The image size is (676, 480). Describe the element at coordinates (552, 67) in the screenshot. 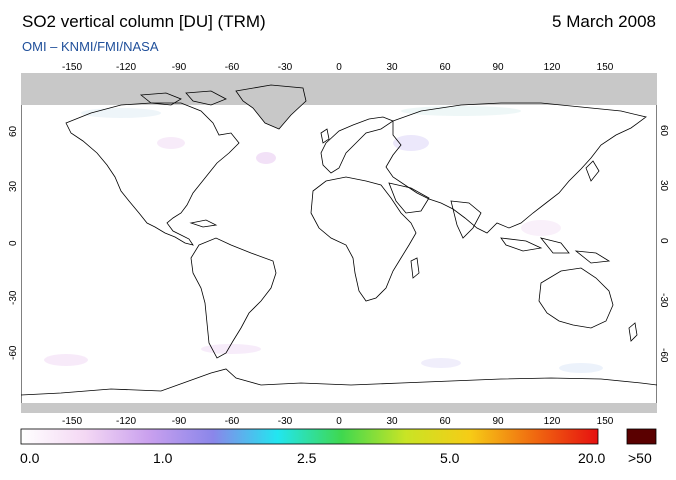

I see `top-lon-tick: 120` at that location.